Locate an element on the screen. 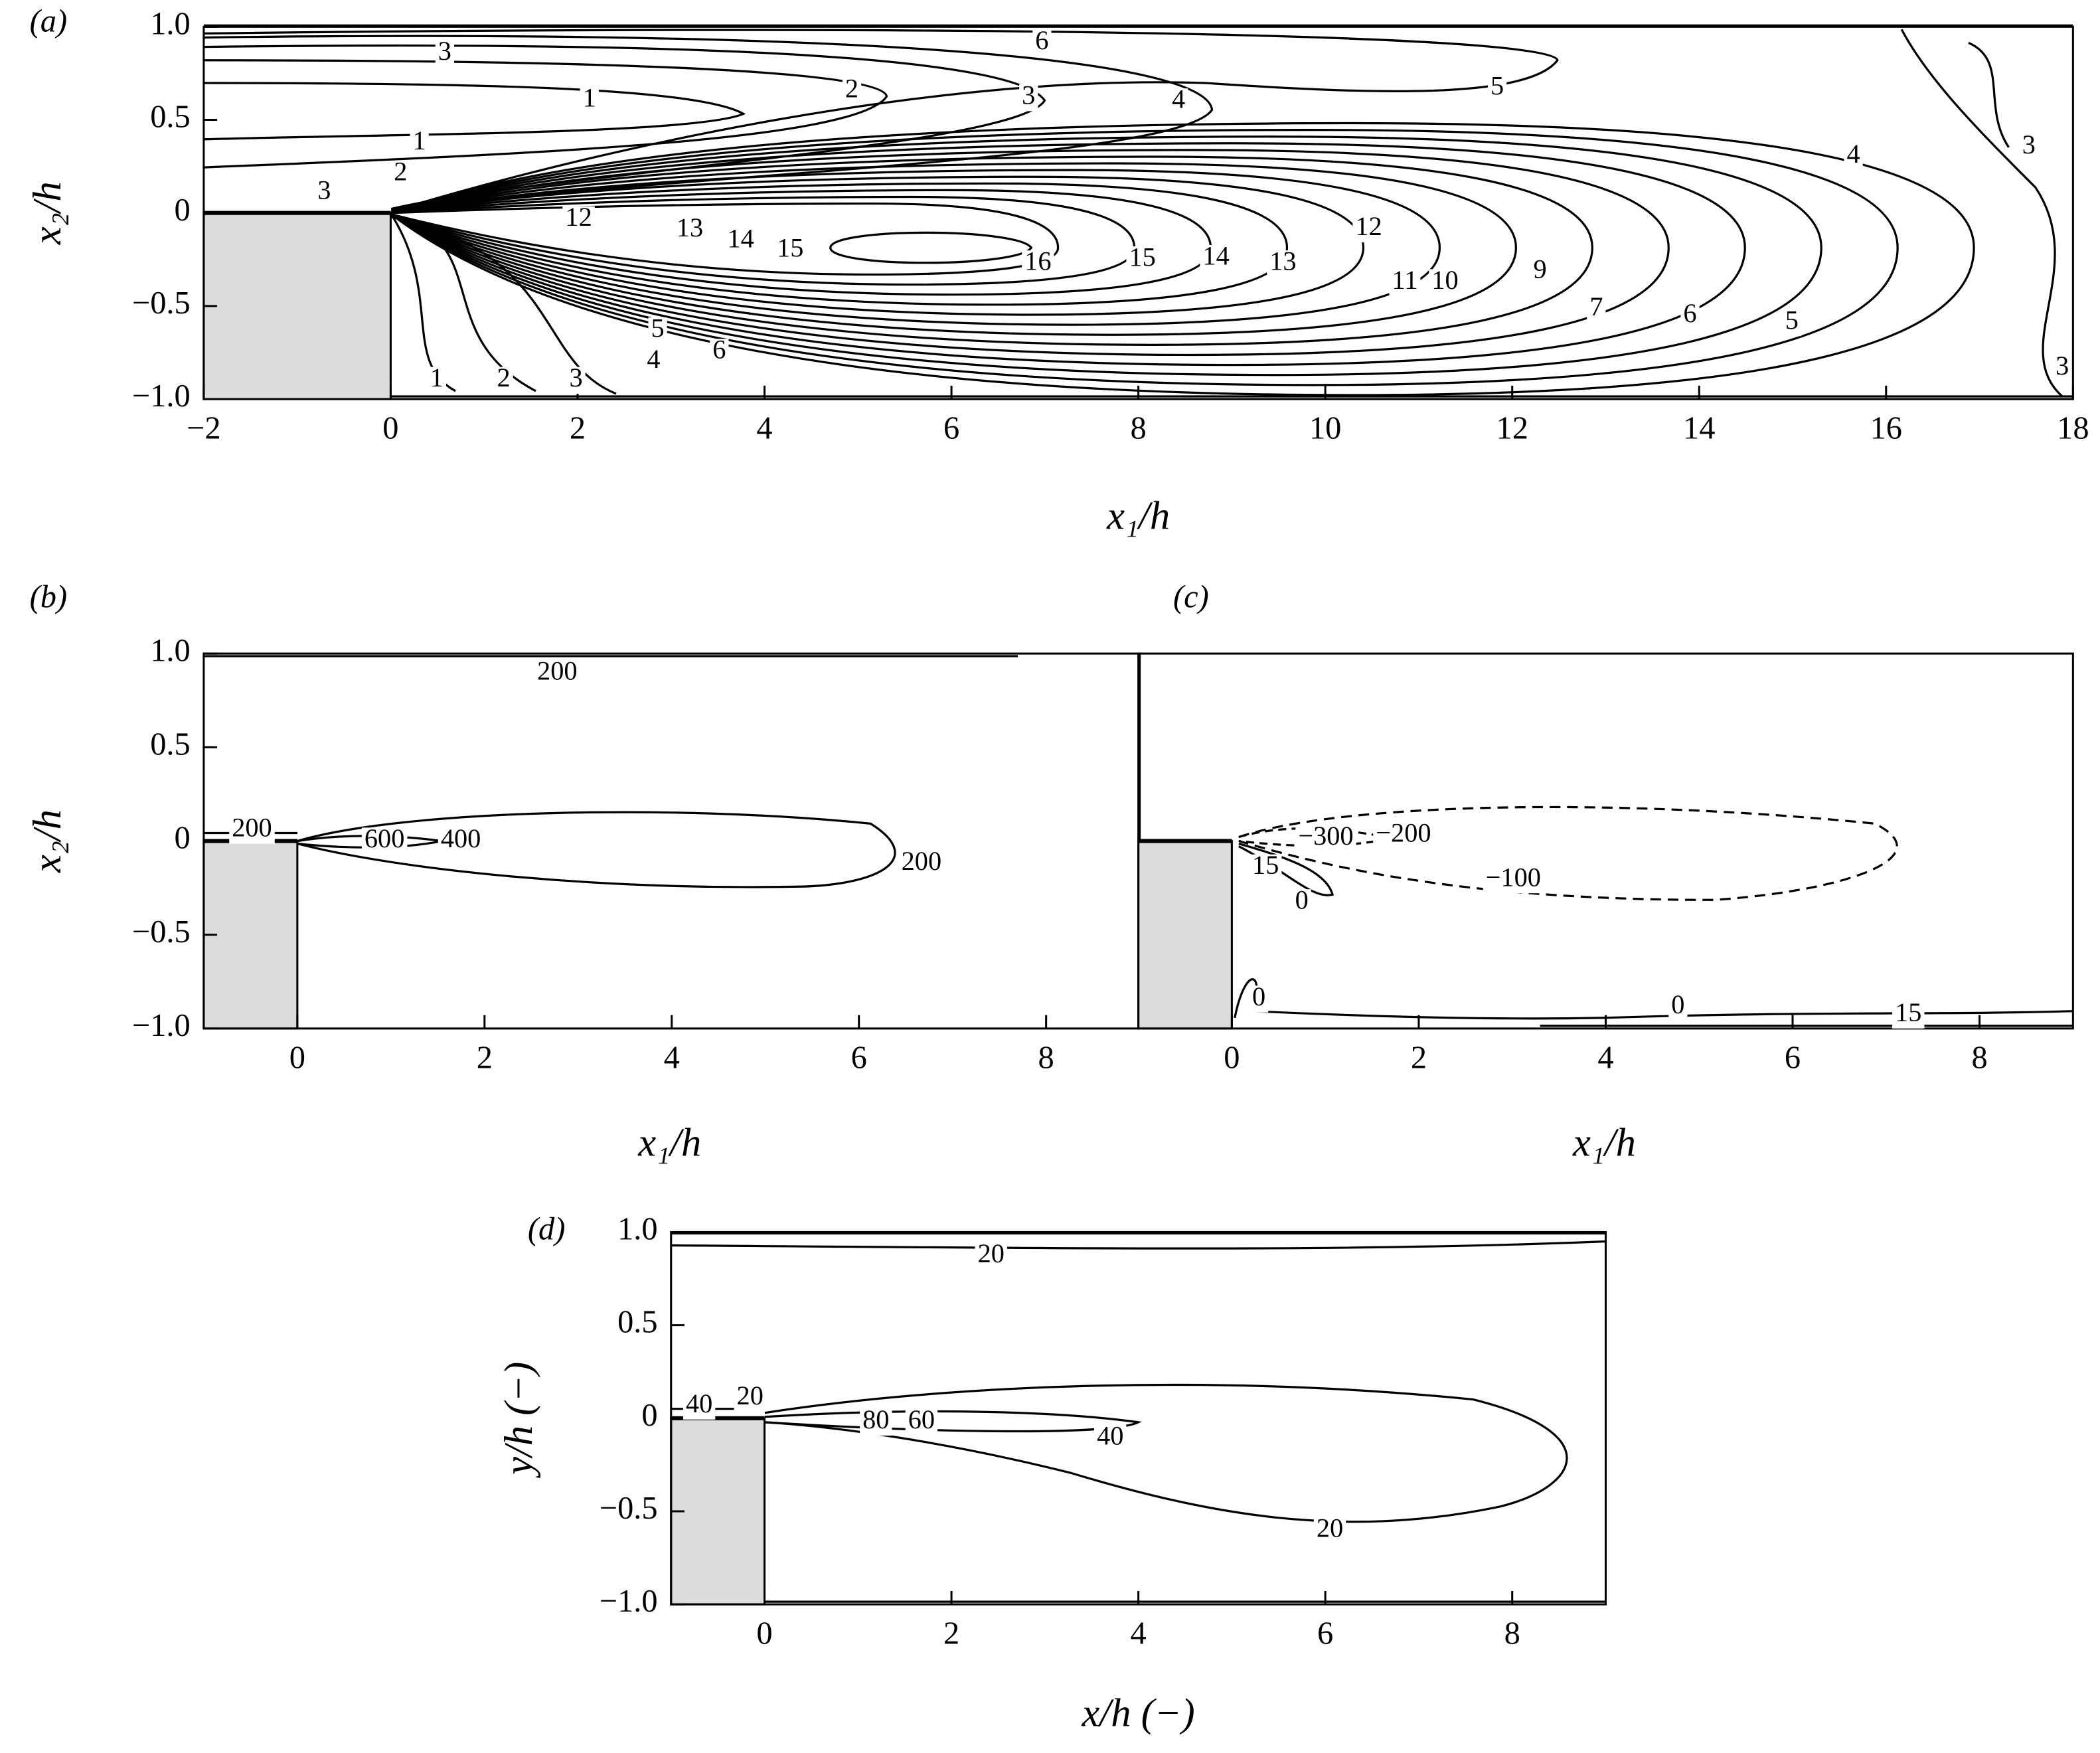 The height and width of the screenshot is (1753, 2100). contour-label: 80 is located at coordinates (875, 1419).